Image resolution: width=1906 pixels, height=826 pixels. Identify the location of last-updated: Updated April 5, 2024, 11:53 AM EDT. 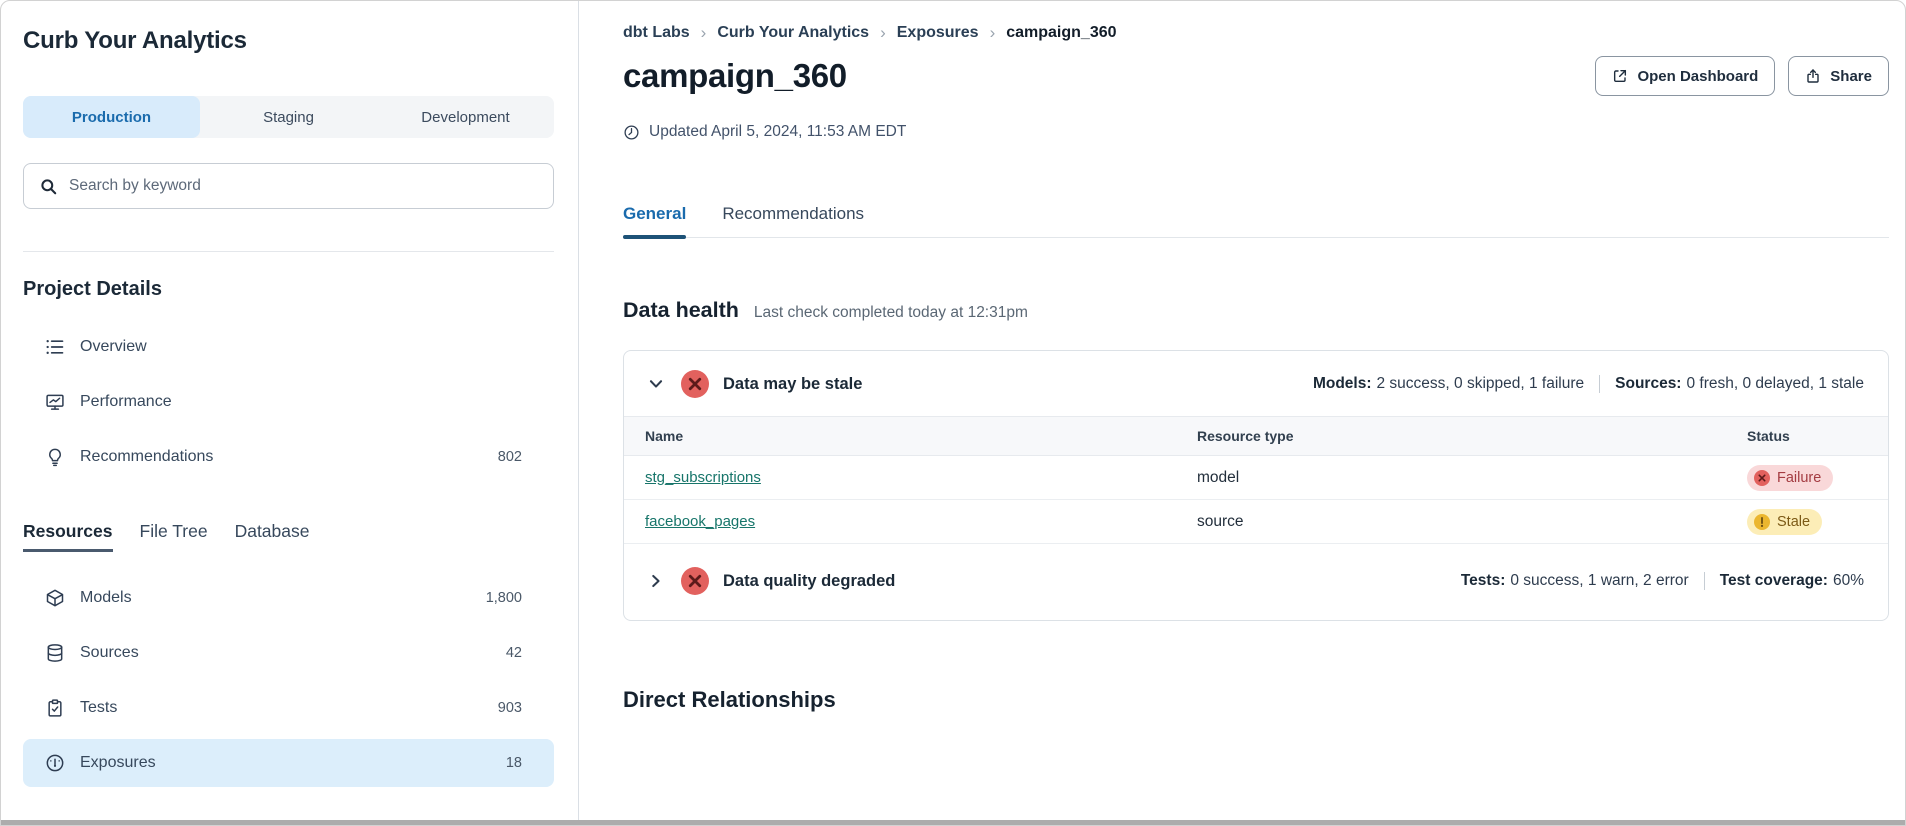
(1256, 132).